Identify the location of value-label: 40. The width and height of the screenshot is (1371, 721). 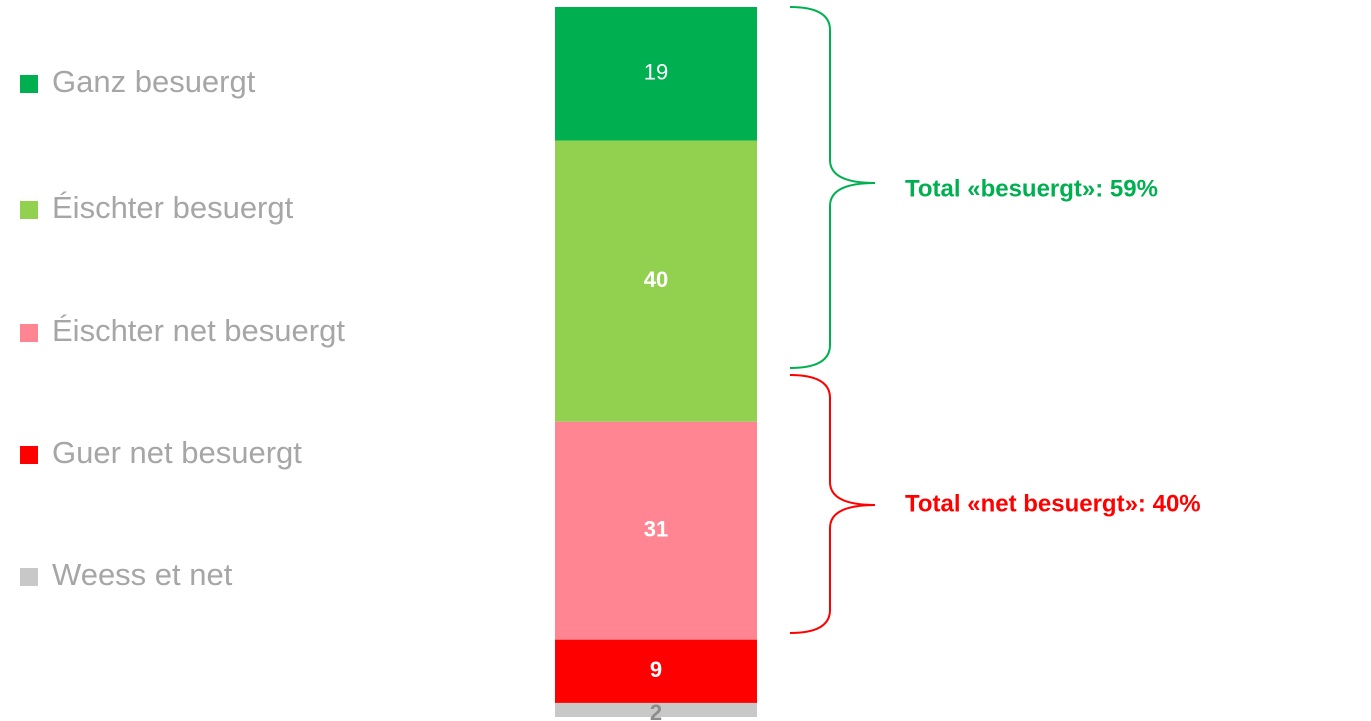
(656, 279).